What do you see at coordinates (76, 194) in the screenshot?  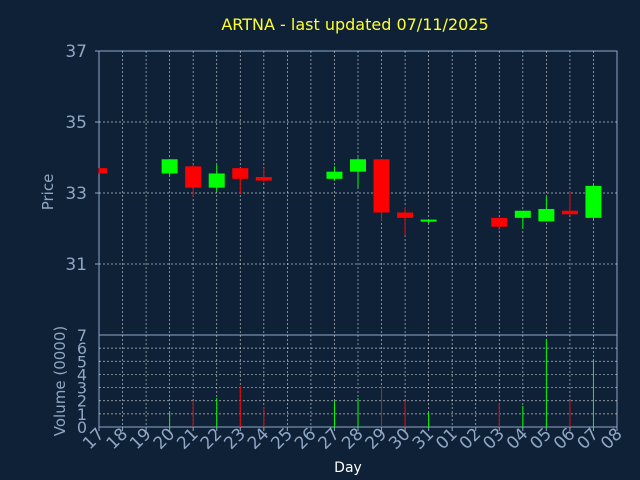 I see `price-tick-label: 33` at bounding box center [76, 194].